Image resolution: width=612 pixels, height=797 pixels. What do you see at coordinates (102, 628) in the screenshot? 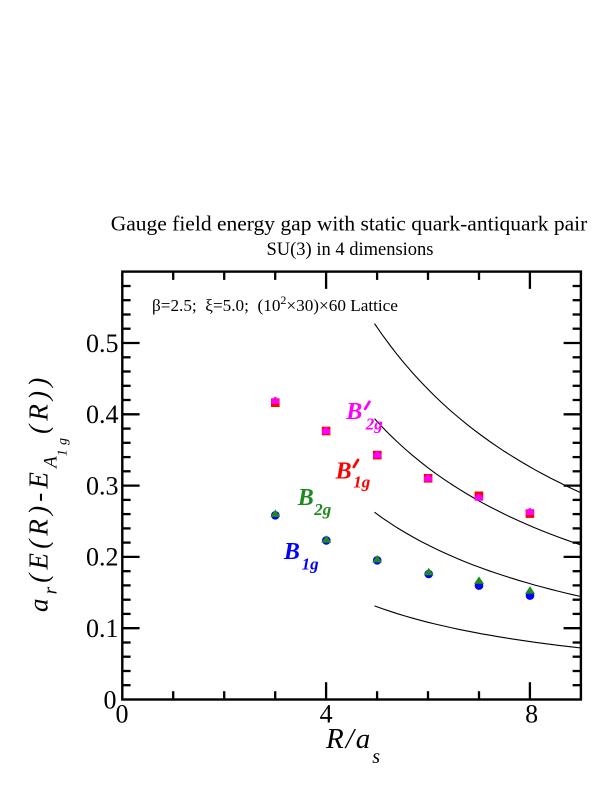
I see `svg-text: 0.1` at bounding box center [102, 628].